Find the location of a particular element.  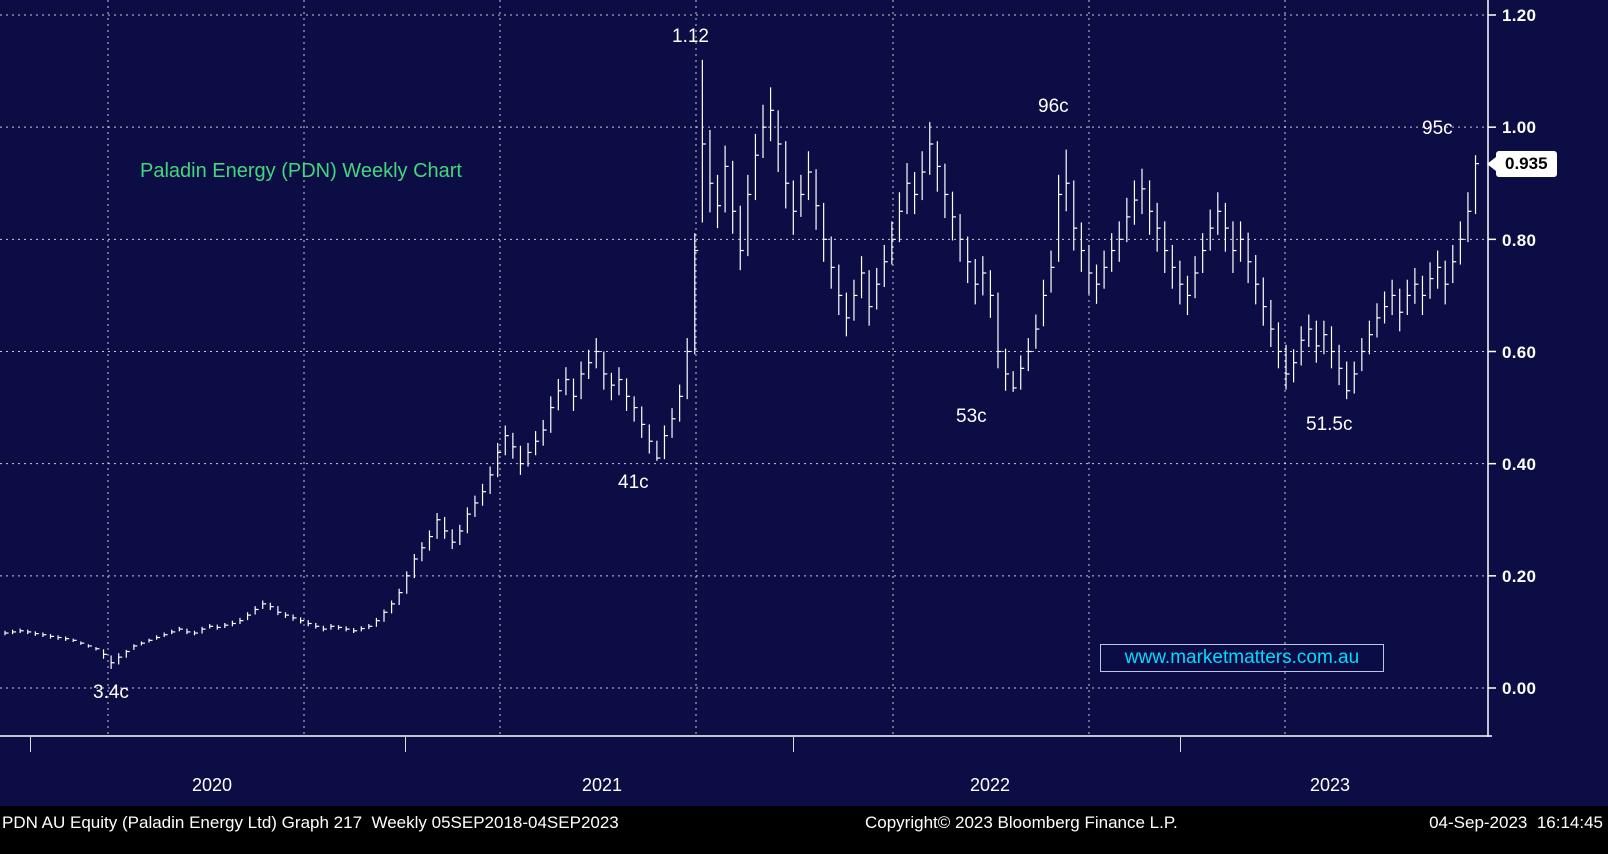

annotation-low-51-5c: 51.5c is located at coordinates (1329, 424).